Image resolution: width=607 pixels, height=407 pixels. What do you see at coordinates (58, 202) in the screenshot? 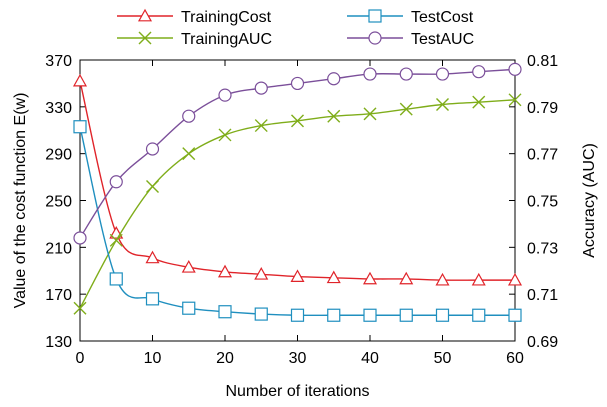
I see `y-left-tick-label: 250` at bounding box center [58, 202].